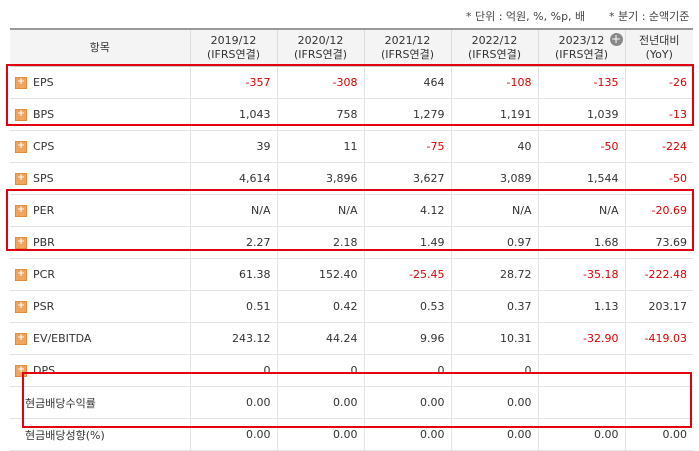 This screenshot has width=699, height=451. Describe the element at coordinates (320, 370) in the screenshot. I see `table-cell: 0` at that location.